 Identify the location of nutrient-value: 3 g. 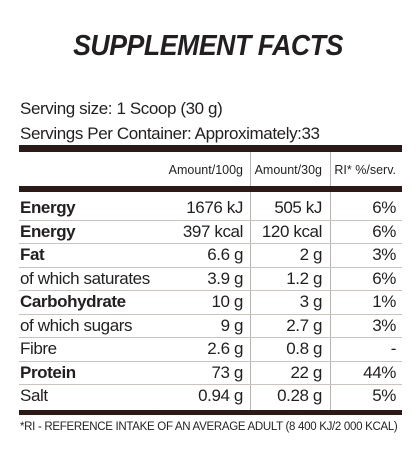
(311, 301).